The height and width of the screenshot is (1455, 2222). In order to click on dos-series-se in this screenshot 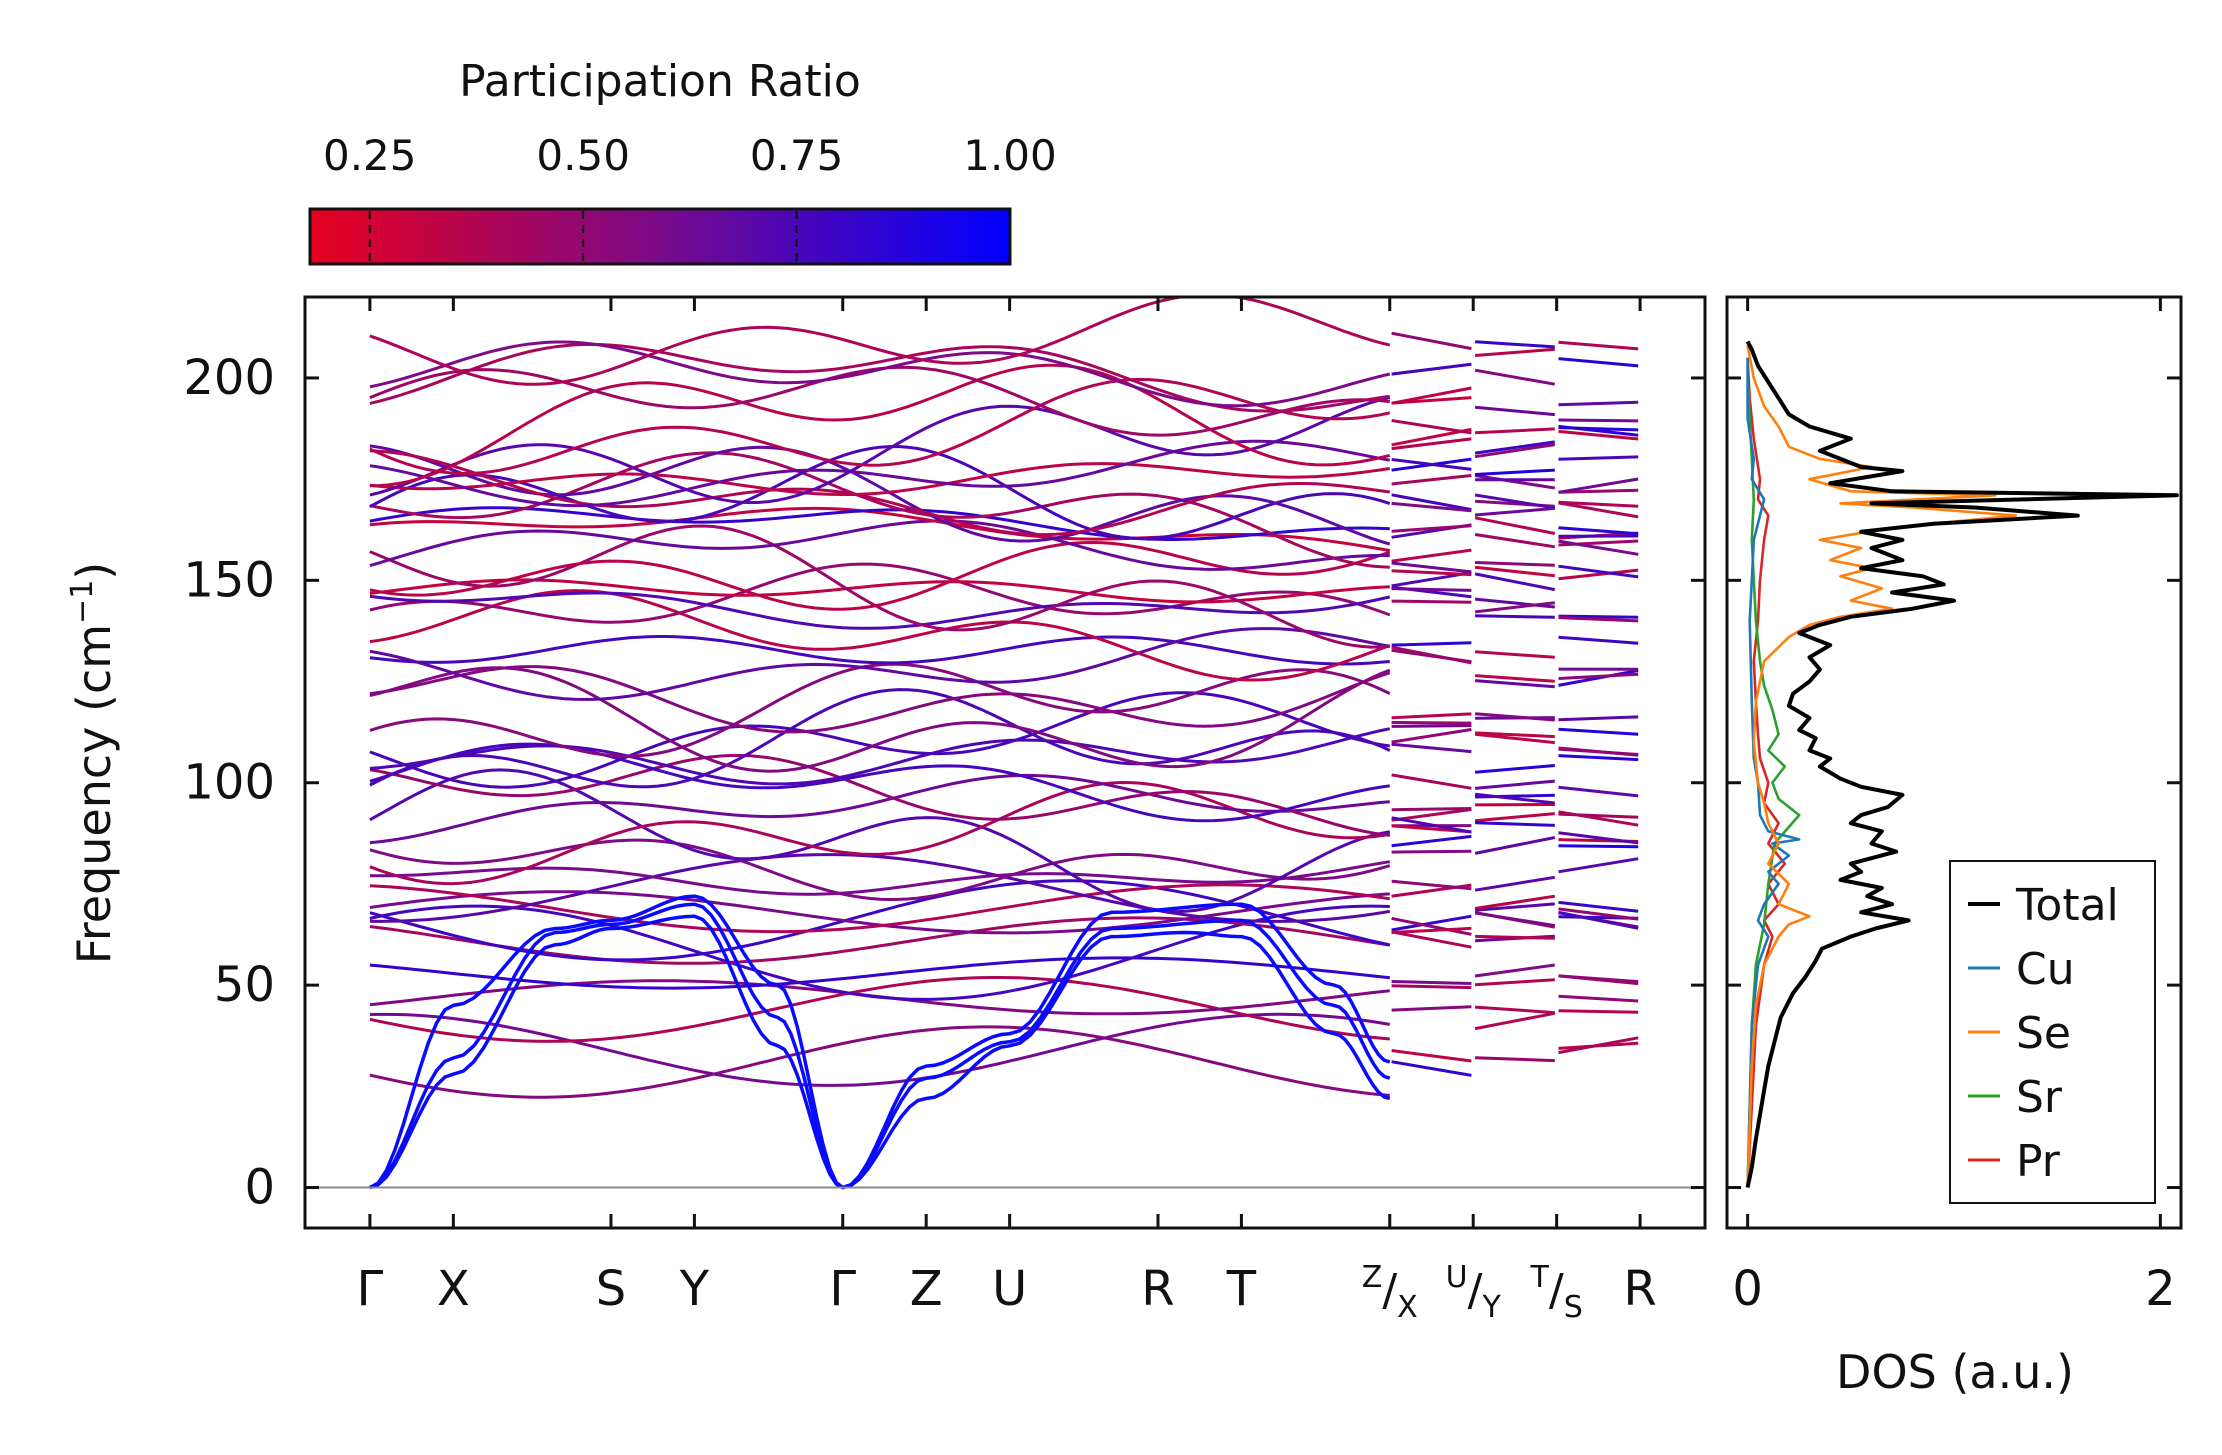, I will do `click(1882, 766)`.